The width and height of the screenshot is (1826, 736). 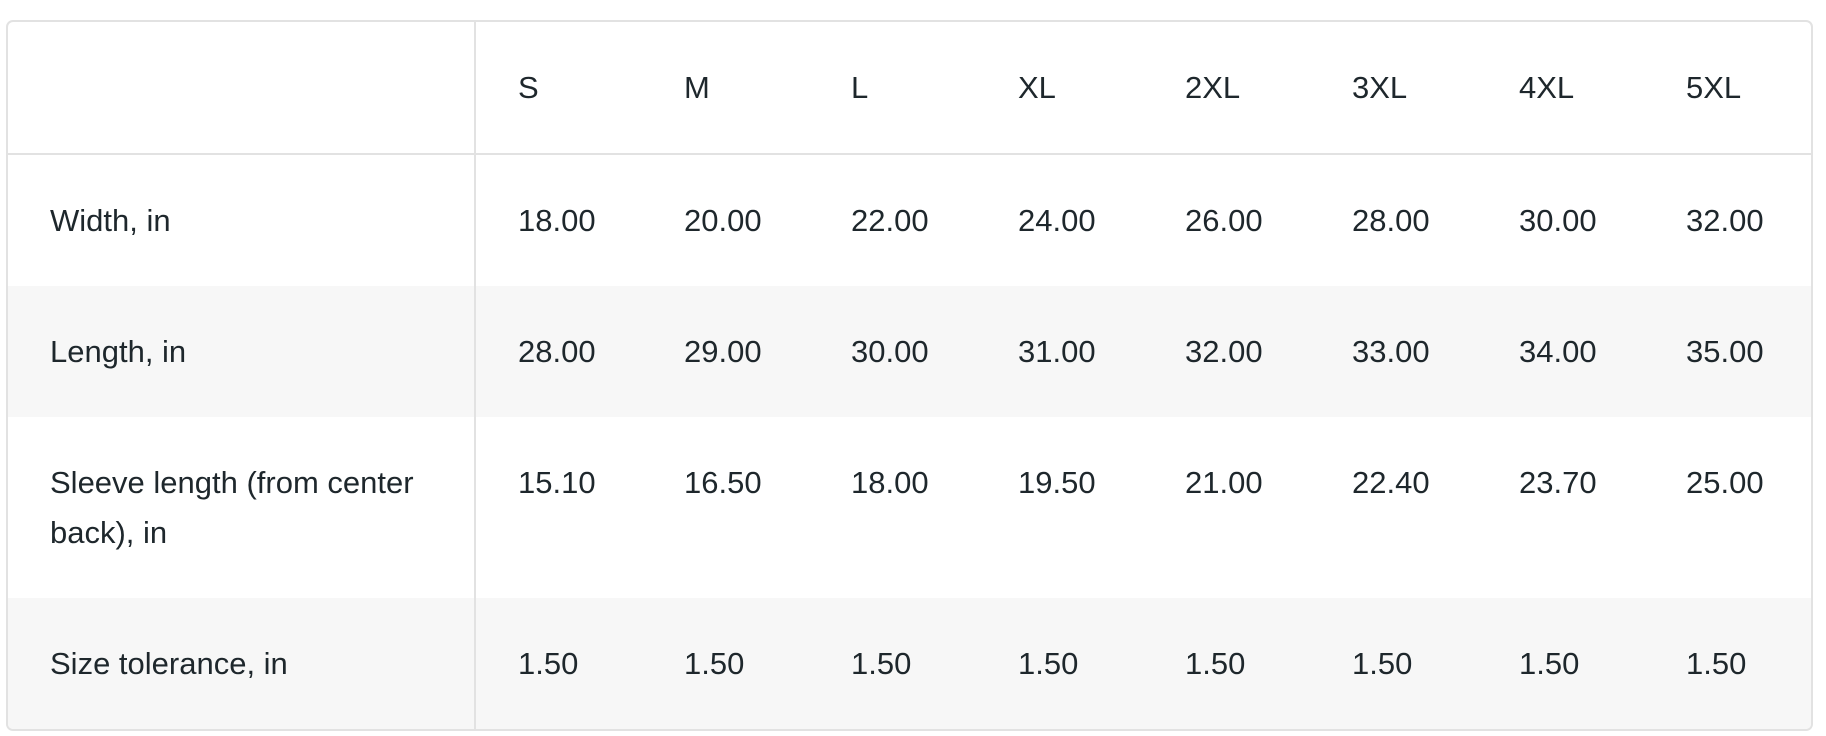 I want to click on row-label: Sleeve length (from center back), in, so click(x=242, y=507).